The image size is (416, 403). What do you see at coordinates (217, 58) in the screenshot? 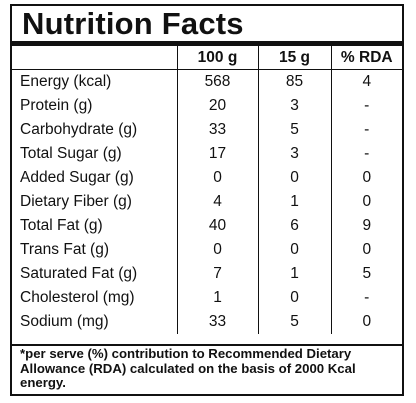
I see `header-100g: 100 g` at bounding box center [217, 58].